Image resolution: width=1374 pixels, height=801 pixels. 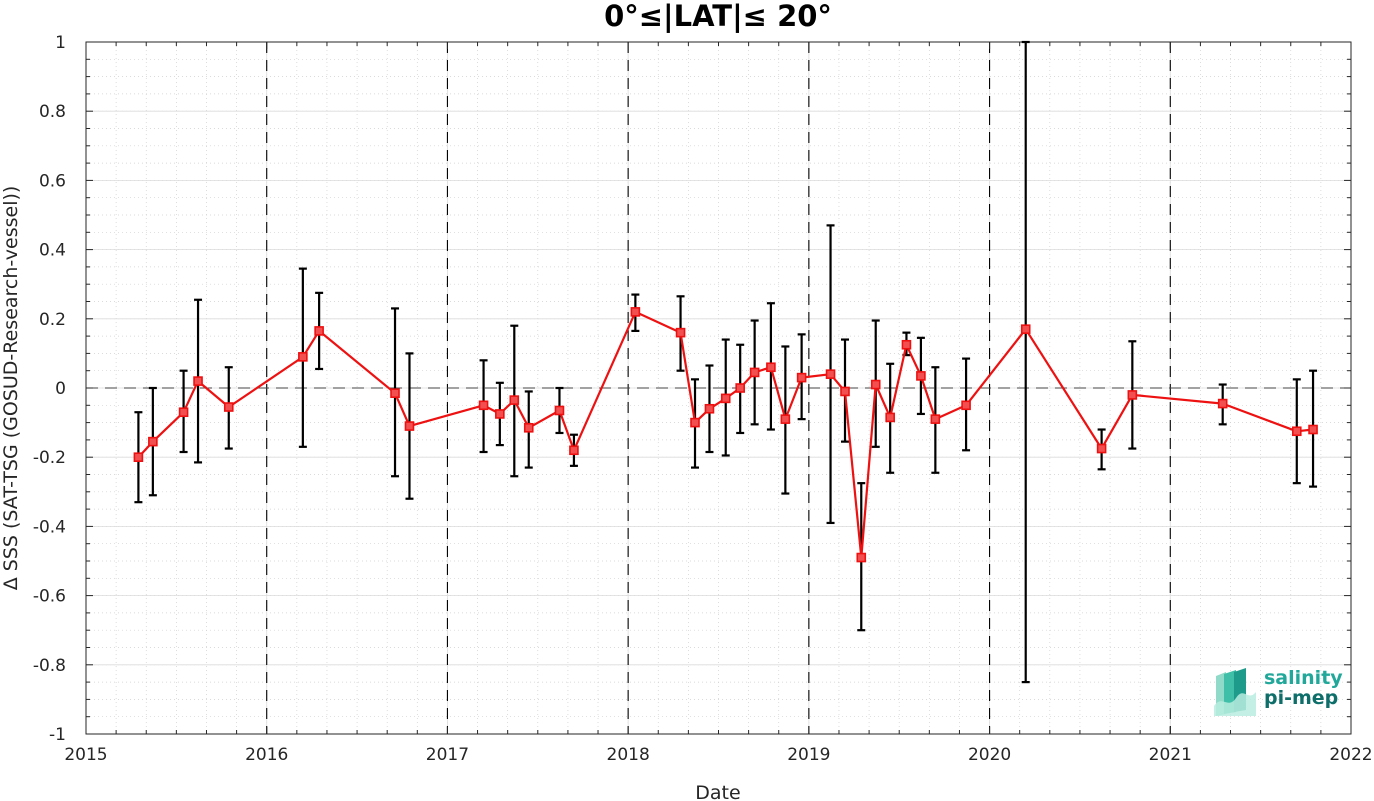 I want to click on x-tick-label: 2021, so click(x=1170, y=755).